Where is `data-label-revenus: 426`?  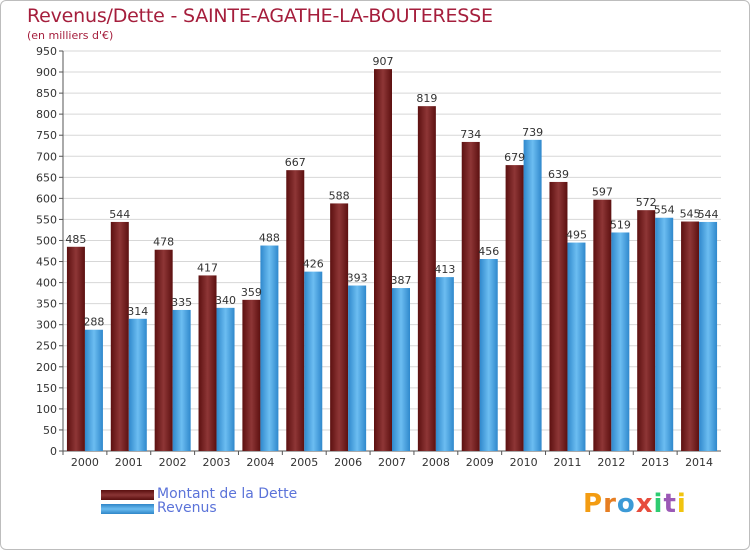
data-label-revenus: 426 is located at coordinates (313, 264).